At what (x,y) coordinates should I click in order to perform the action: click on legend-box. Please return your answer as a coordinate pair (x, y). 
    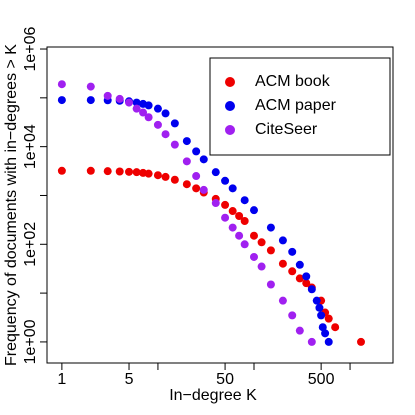
    Looking at the image, I should click on (300, 106).